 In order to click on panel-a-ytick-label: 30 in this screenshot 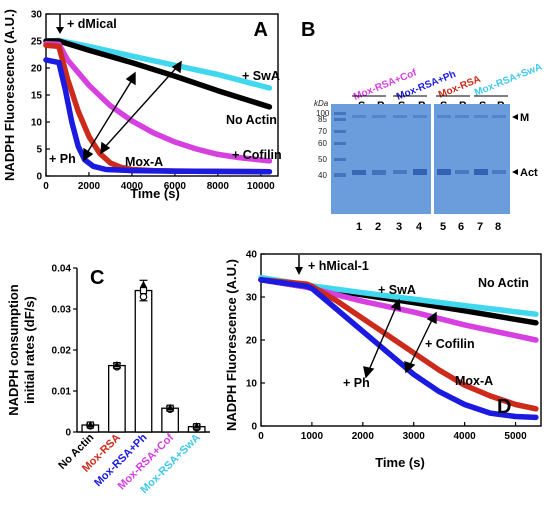, I will do `click(37, 15)`.